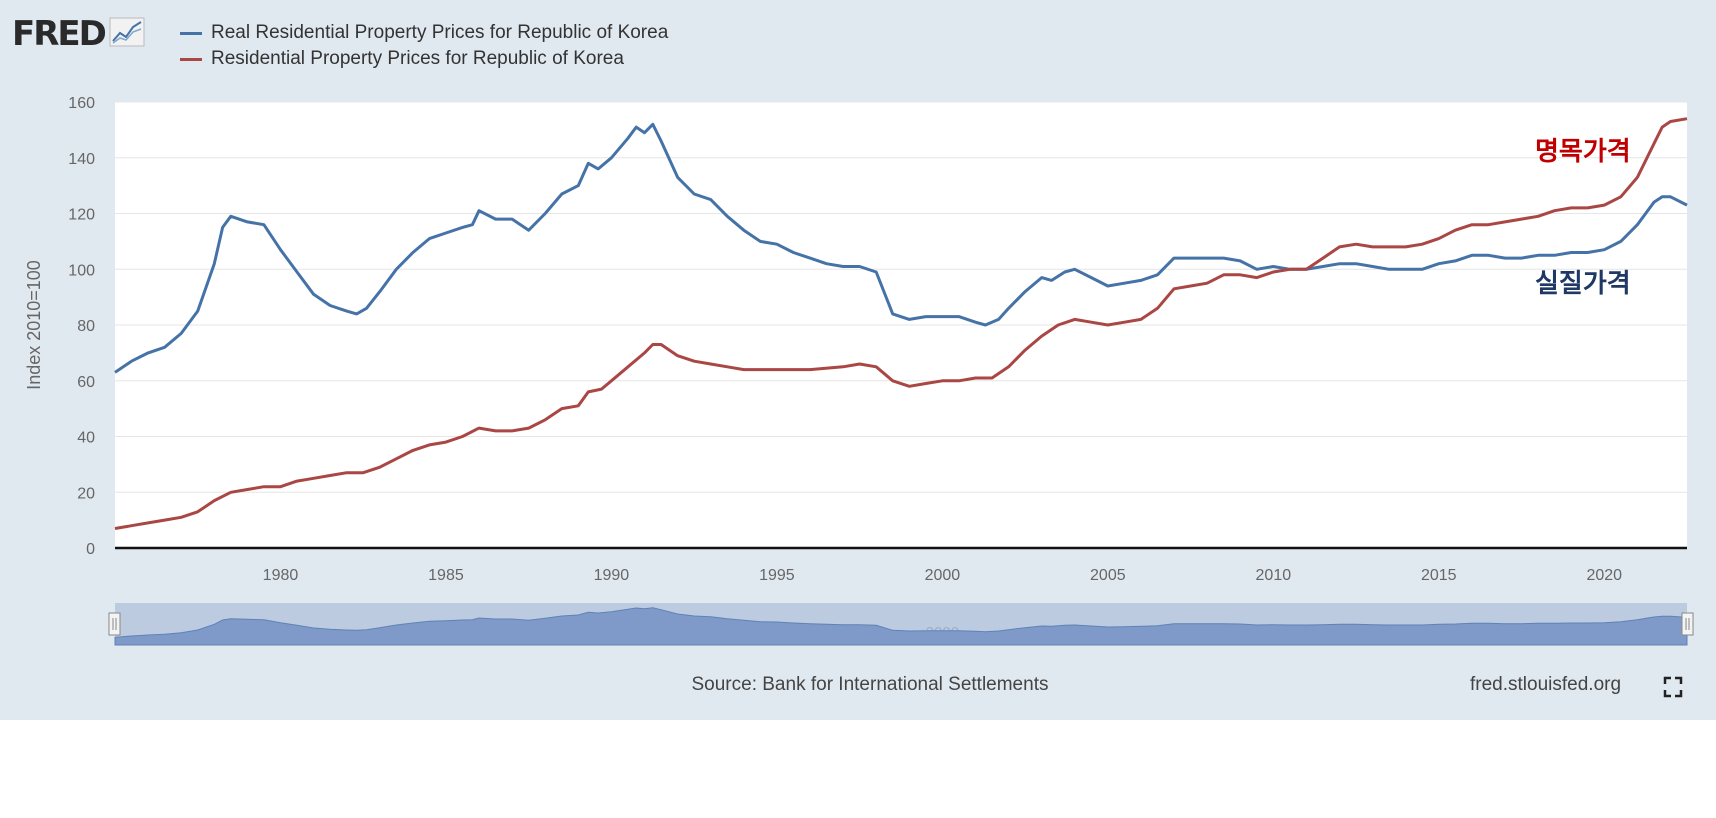 Image resolution: width=1716 pixels, height=818 pixels. What do you see at coordinates (81, 270) in the screenshot?
I see `y-tick-label: 100` at bounding box center [81, 270].